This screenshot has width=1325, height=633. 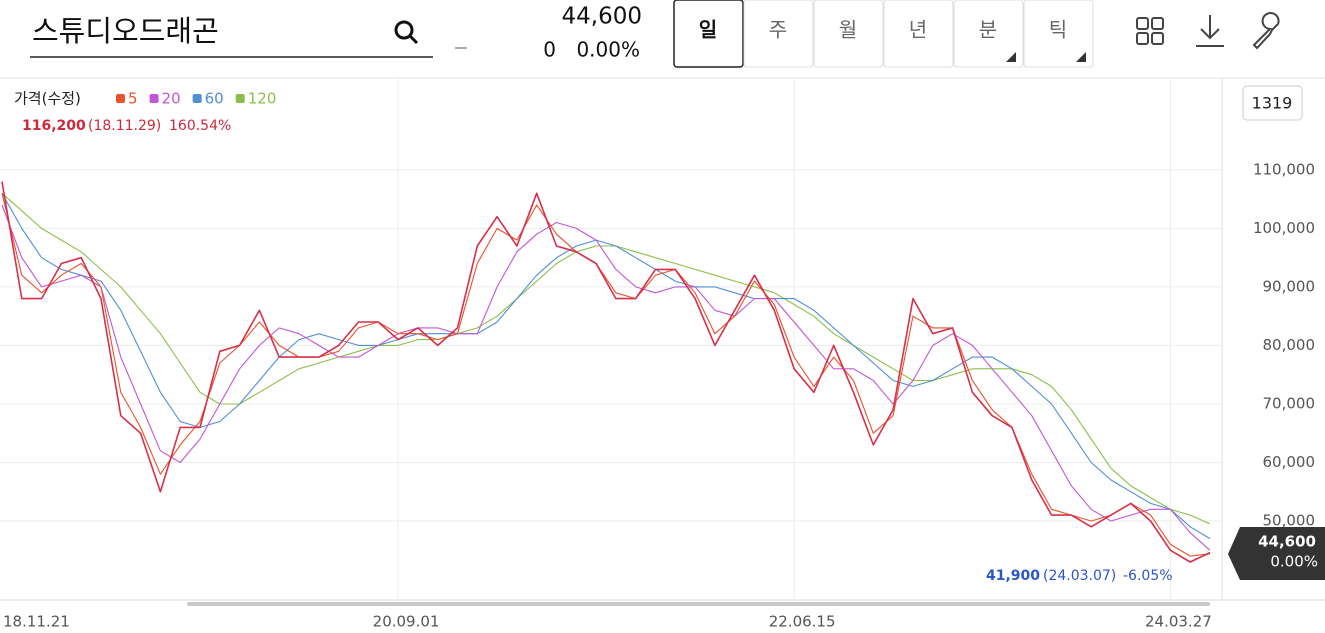 What do you see at coordinates (1079, 576) in the screenshot?
I see `low-date: (24.03.07)` at bounding box center [1079, 576].